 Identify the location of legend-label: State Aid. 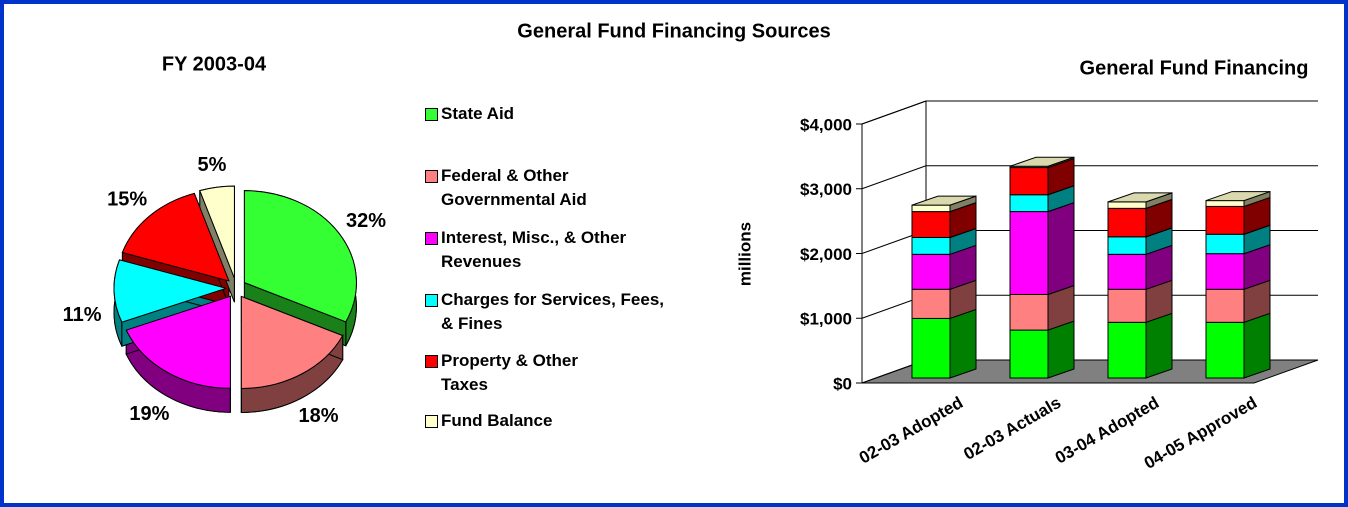
(478, 113).